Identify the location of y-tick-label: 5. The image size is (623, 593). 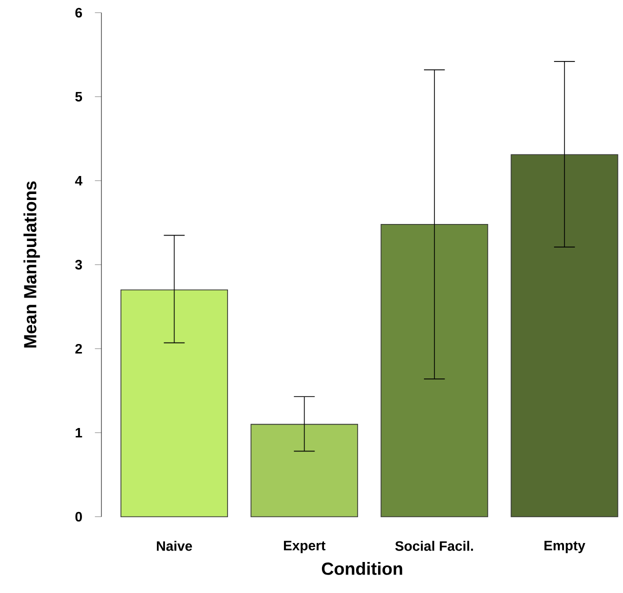
(78, 97).